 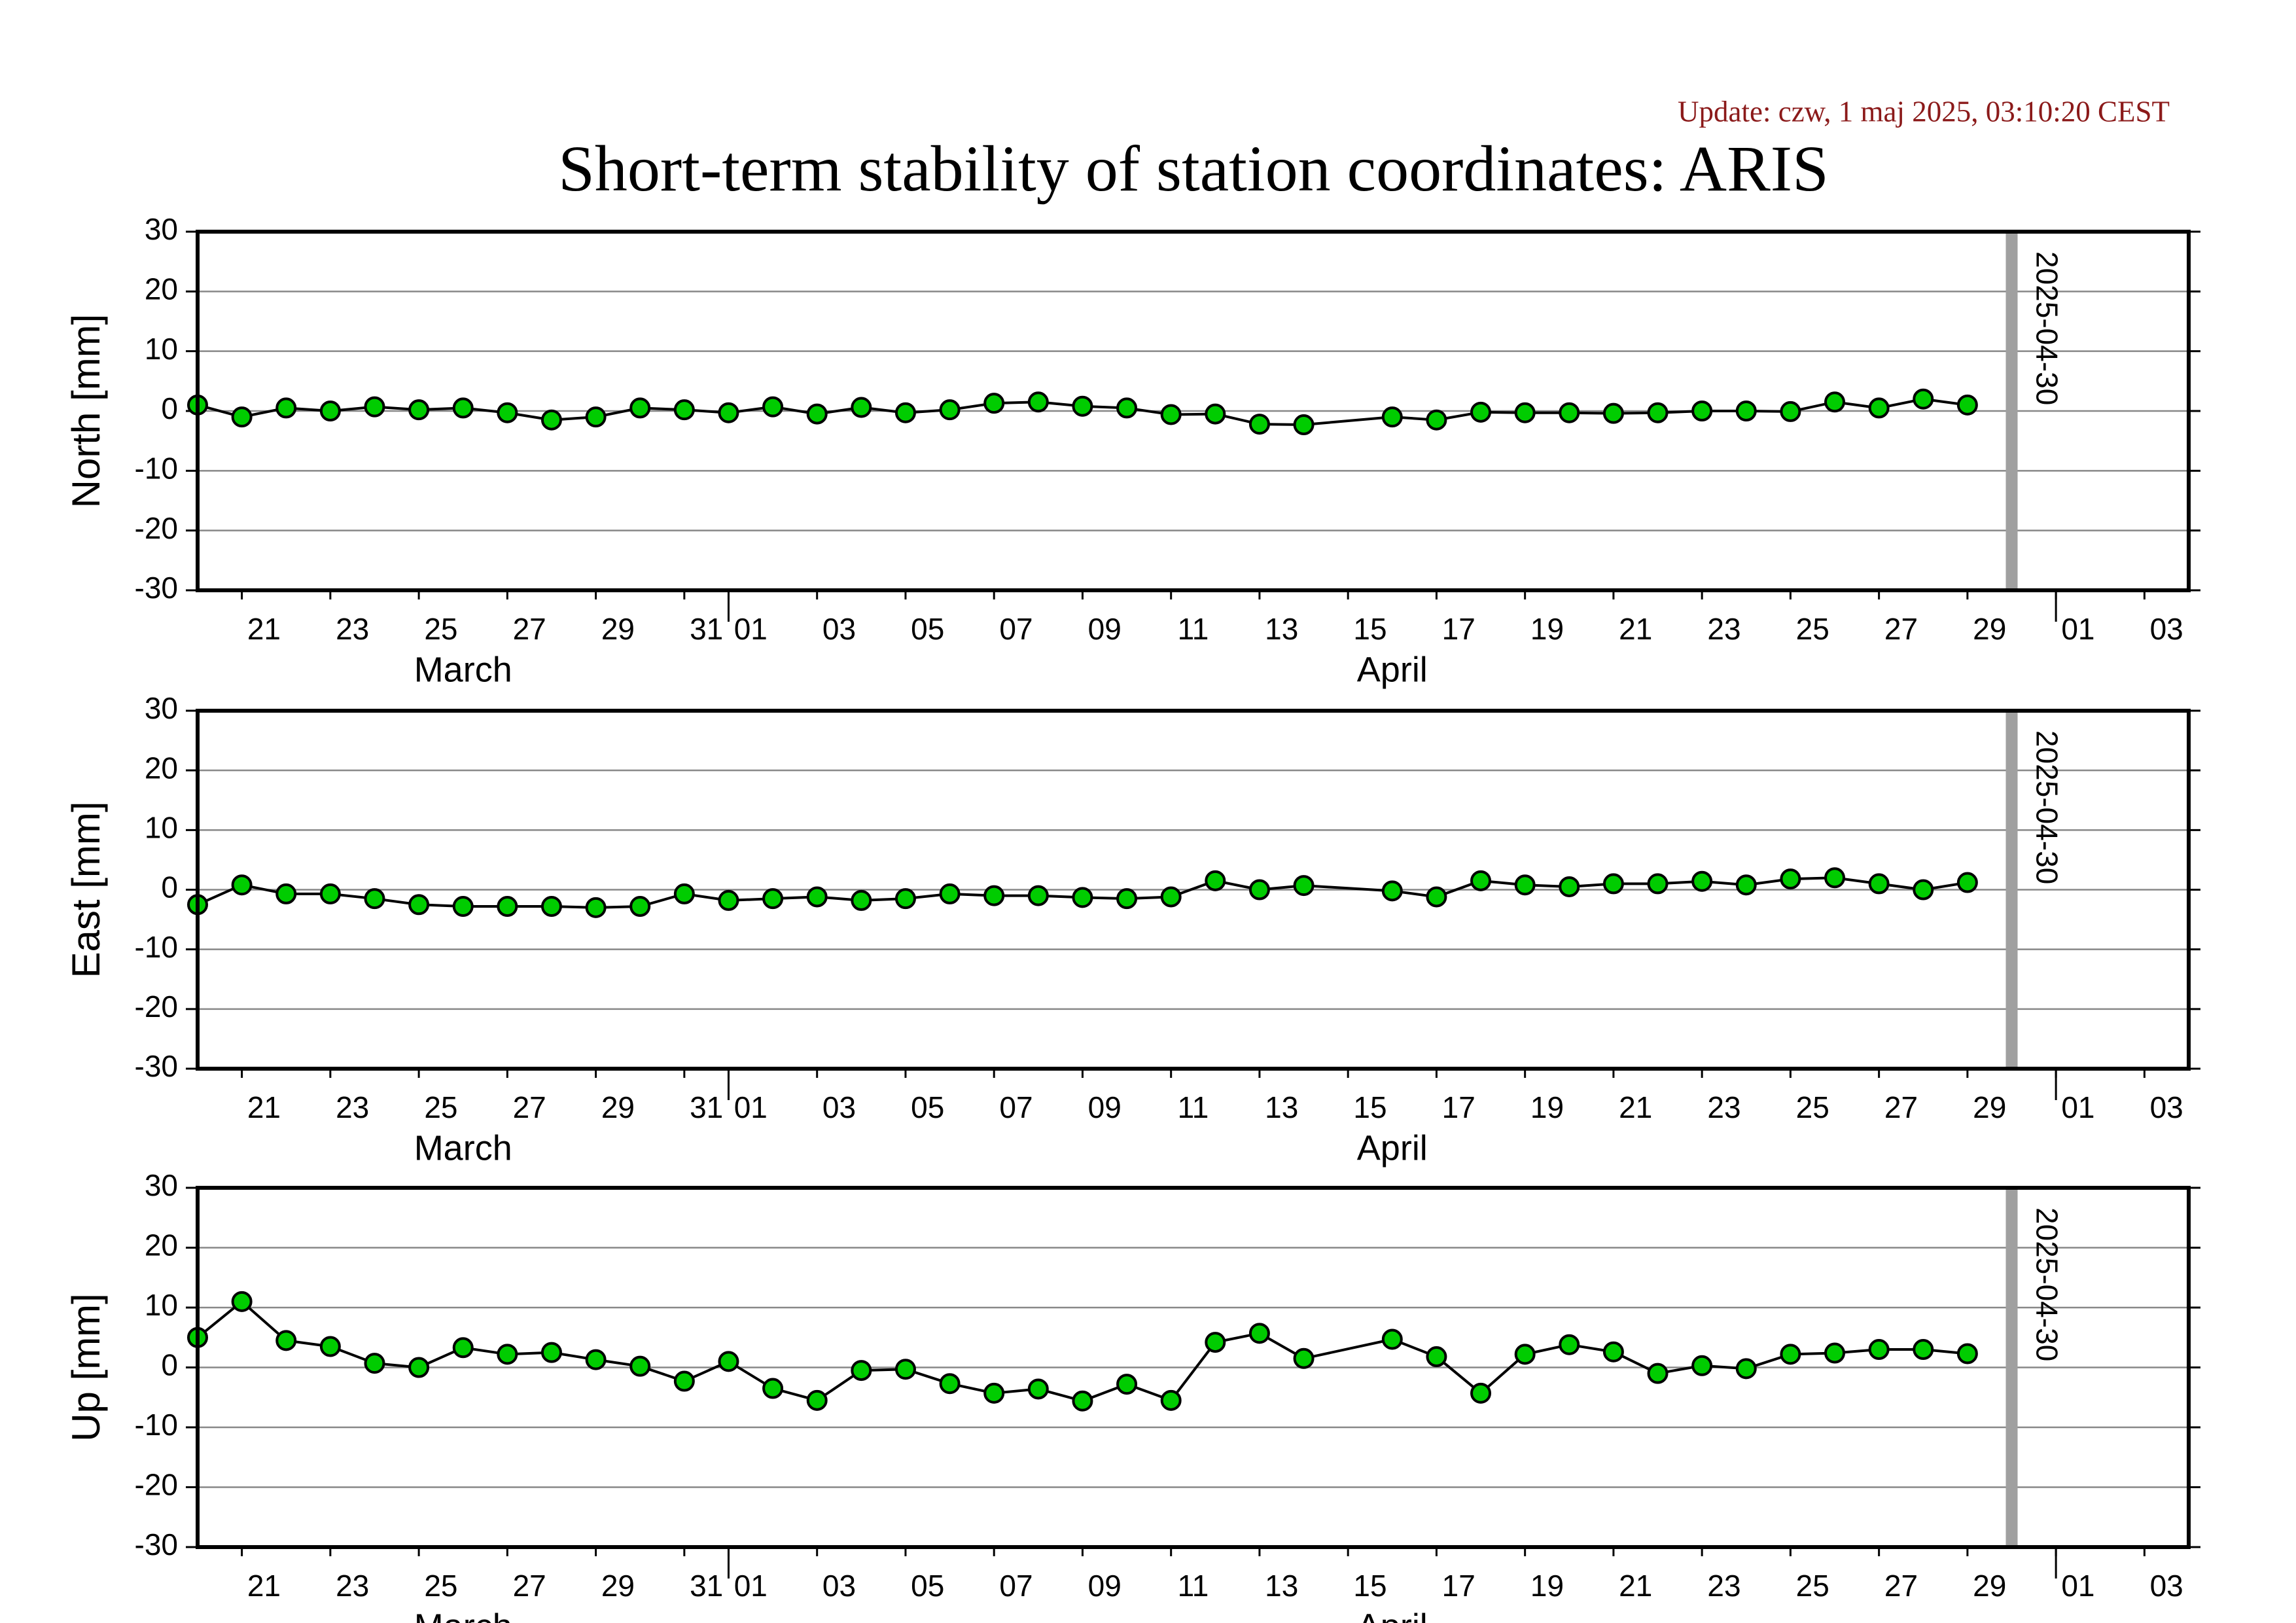 I want to click on data-line, so click(x=1082, y=1351).